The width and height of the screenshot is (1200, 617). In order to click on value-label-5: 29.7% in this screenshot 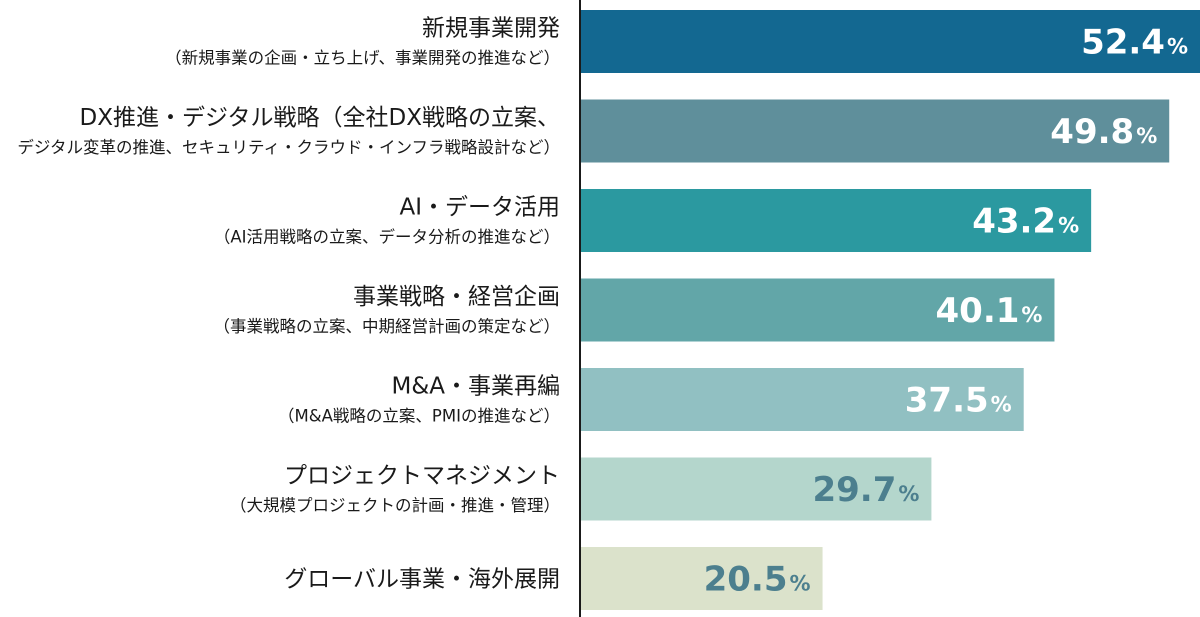, I will do `click(865, 490)`.